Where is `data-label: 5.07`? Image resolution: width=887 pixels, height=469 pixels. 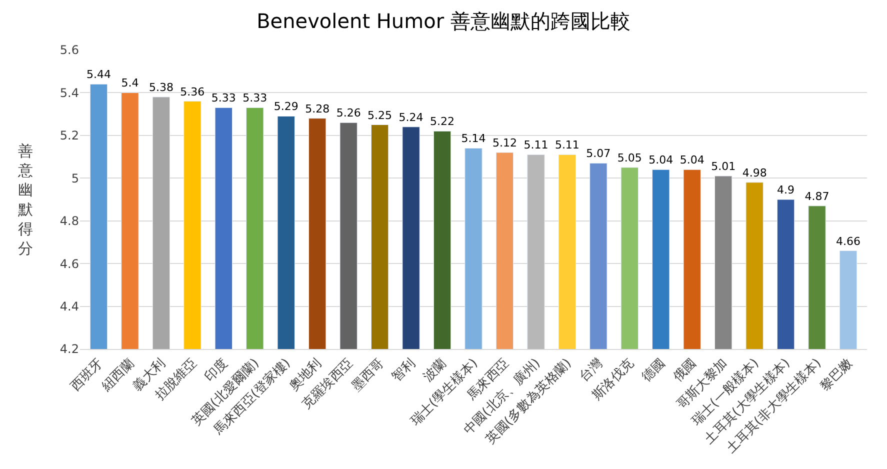 data-label: 5.07 is located at coordinates (598, 153).